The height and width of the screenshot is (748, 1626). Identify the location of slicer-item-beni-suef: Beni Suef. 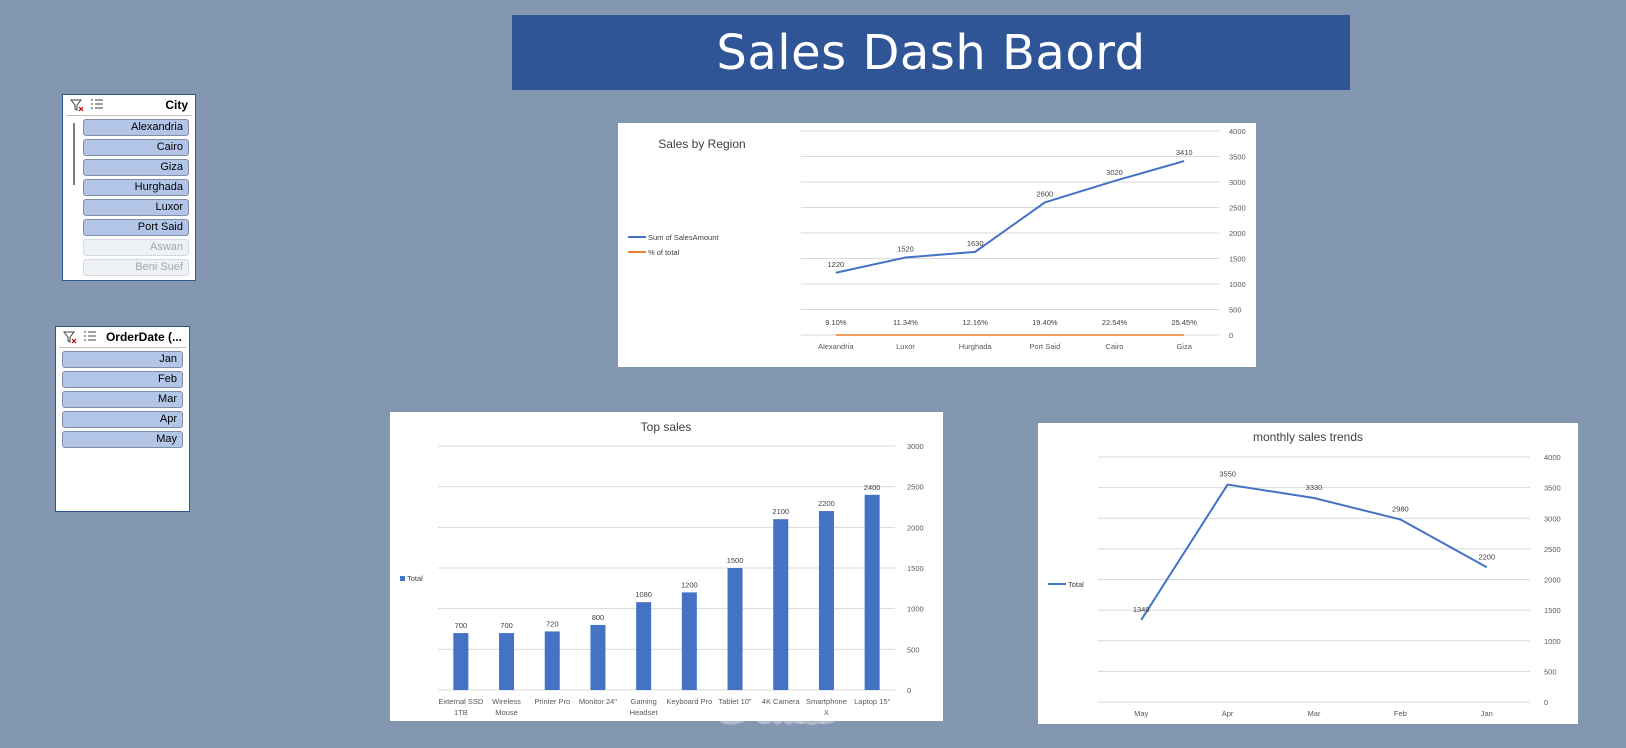
(136, 267).